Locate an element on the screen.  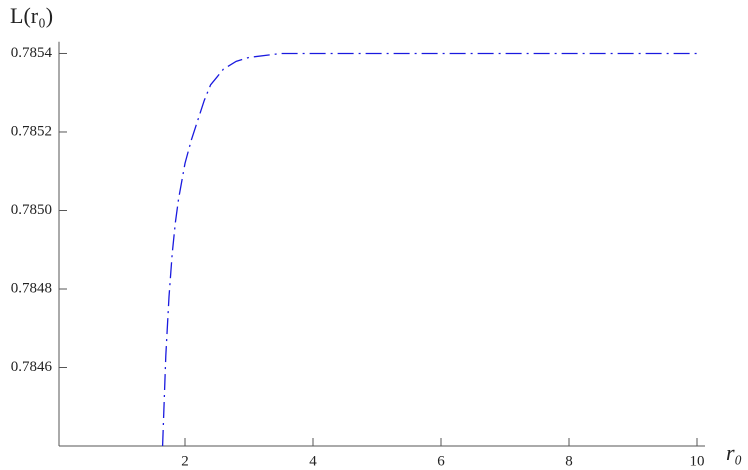
y-tick-label: 0.7852 is located at coordinates (31, 131).